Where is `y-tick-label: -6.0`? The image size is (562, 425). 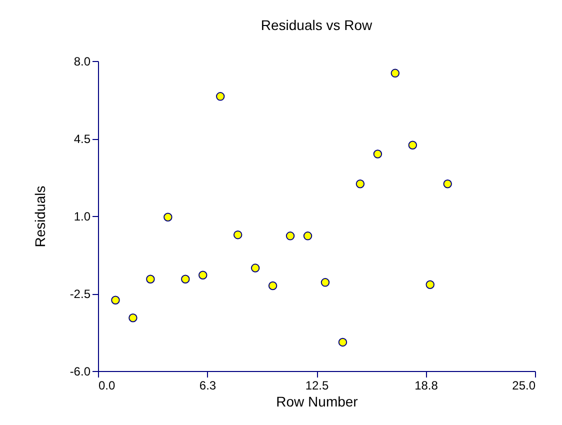
y-tick-label: -6.0 is located at coordinates (80, 371).